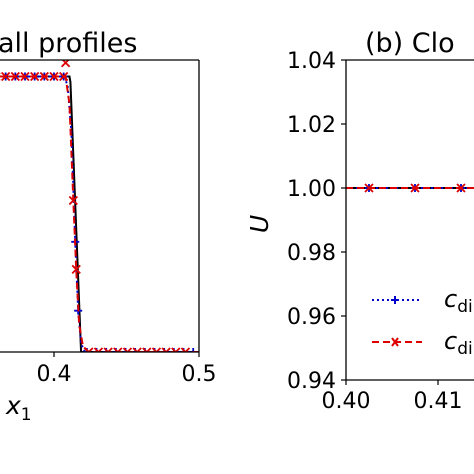 The image size is (474, 474). Describe the element at coordinates (422, 343) in the screenshot. I see `legend-entry-red: cdi` at that location.